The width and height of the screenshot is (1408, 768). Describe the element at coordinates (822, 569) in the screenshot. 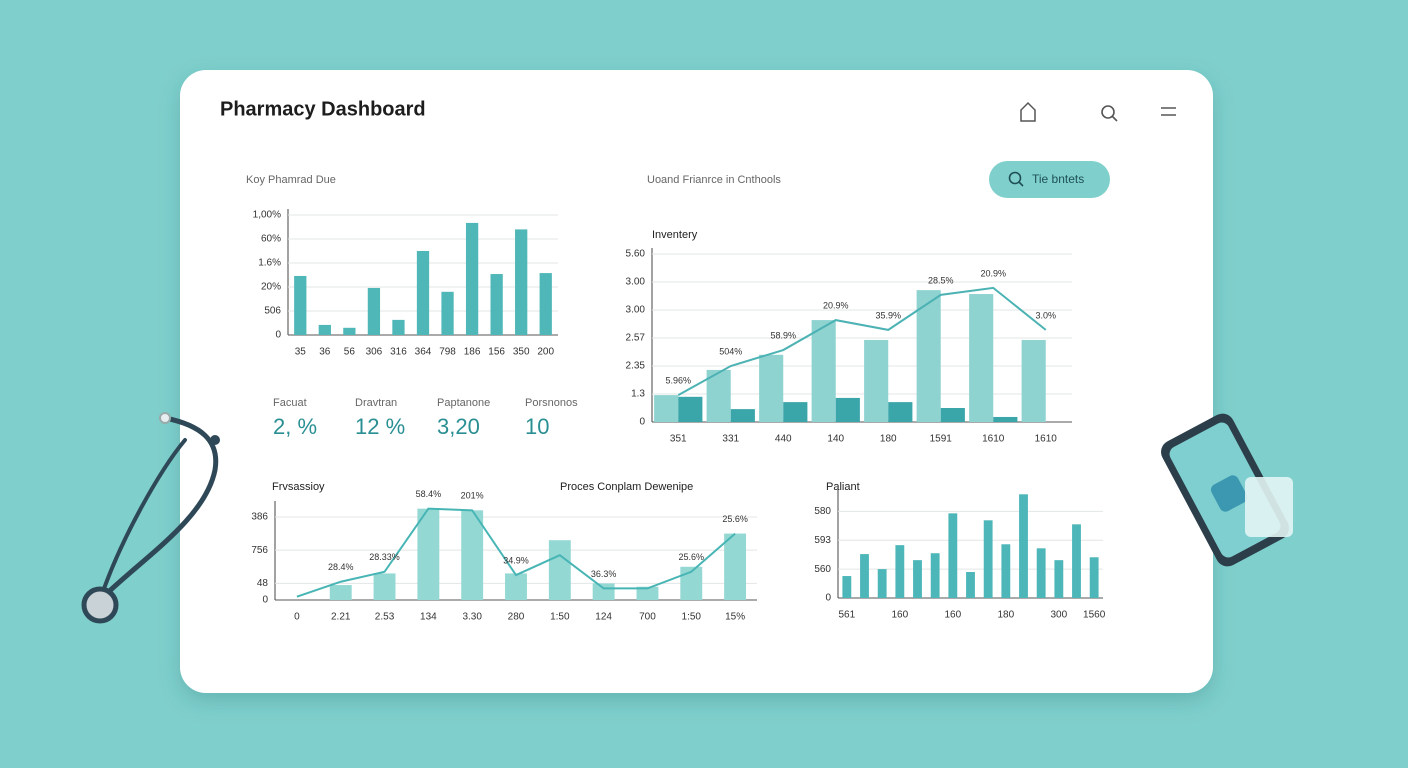

I see `y-tick-label: 560` at that location.